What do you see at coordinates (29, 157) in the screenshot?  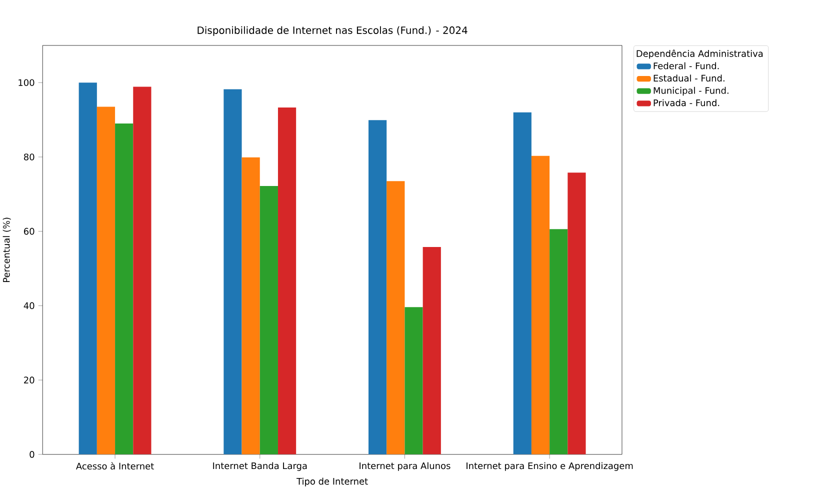 I see `y-tick-label: 80` at bounding box center [29, 157].